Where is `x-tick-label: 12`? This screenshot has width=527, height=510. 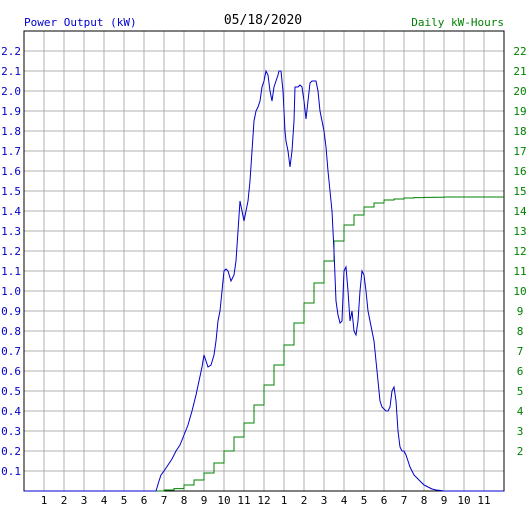
x-tick-label: 12 is located at coordinates (263, 500).